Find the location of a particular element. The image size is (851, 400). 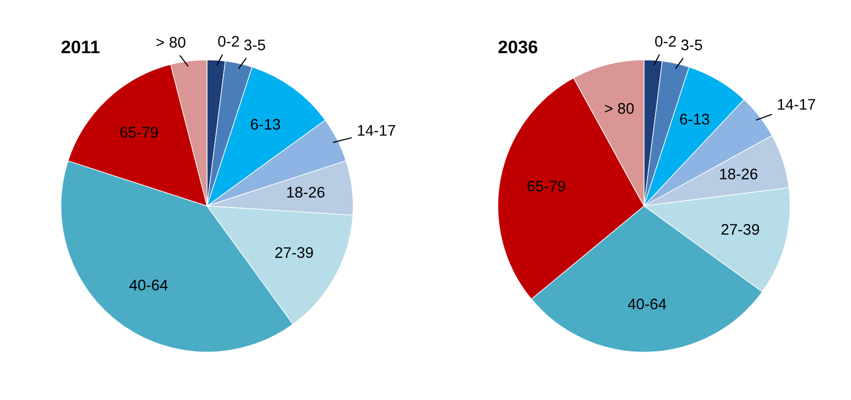

chart-title: 2011 is located at coordinates (80, 47).